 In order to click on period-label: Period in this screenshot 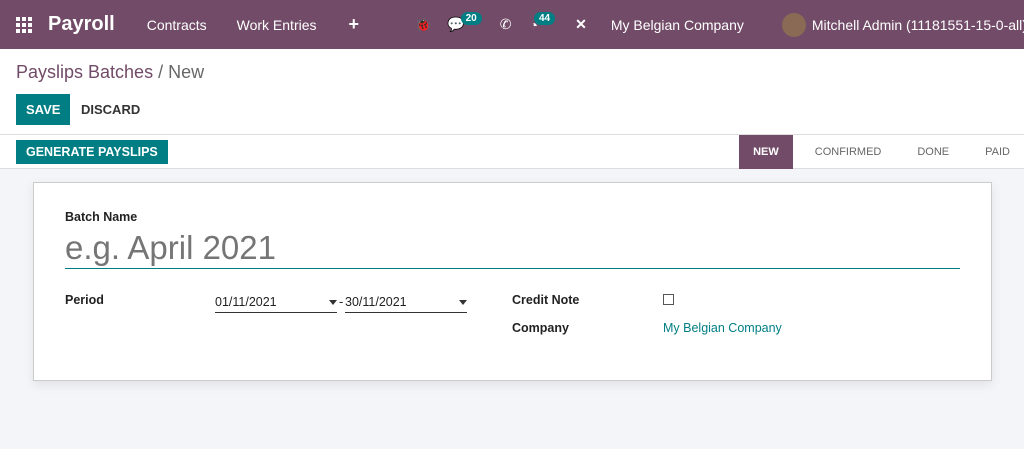, I will do `click(84, 300)`.